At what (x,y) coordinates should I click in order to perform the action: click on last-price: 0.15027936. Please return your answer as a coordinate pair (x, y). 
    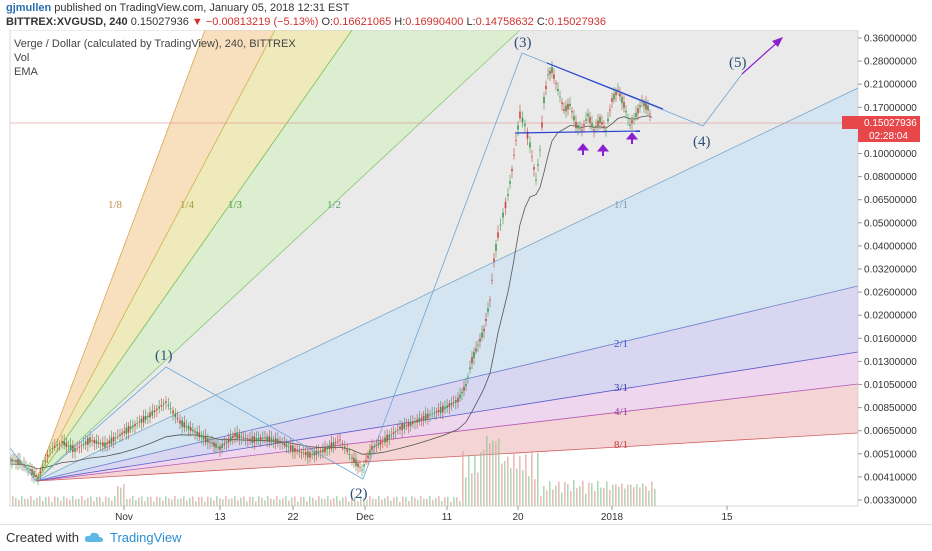
    Looking at the image, I should click on (159, 22).